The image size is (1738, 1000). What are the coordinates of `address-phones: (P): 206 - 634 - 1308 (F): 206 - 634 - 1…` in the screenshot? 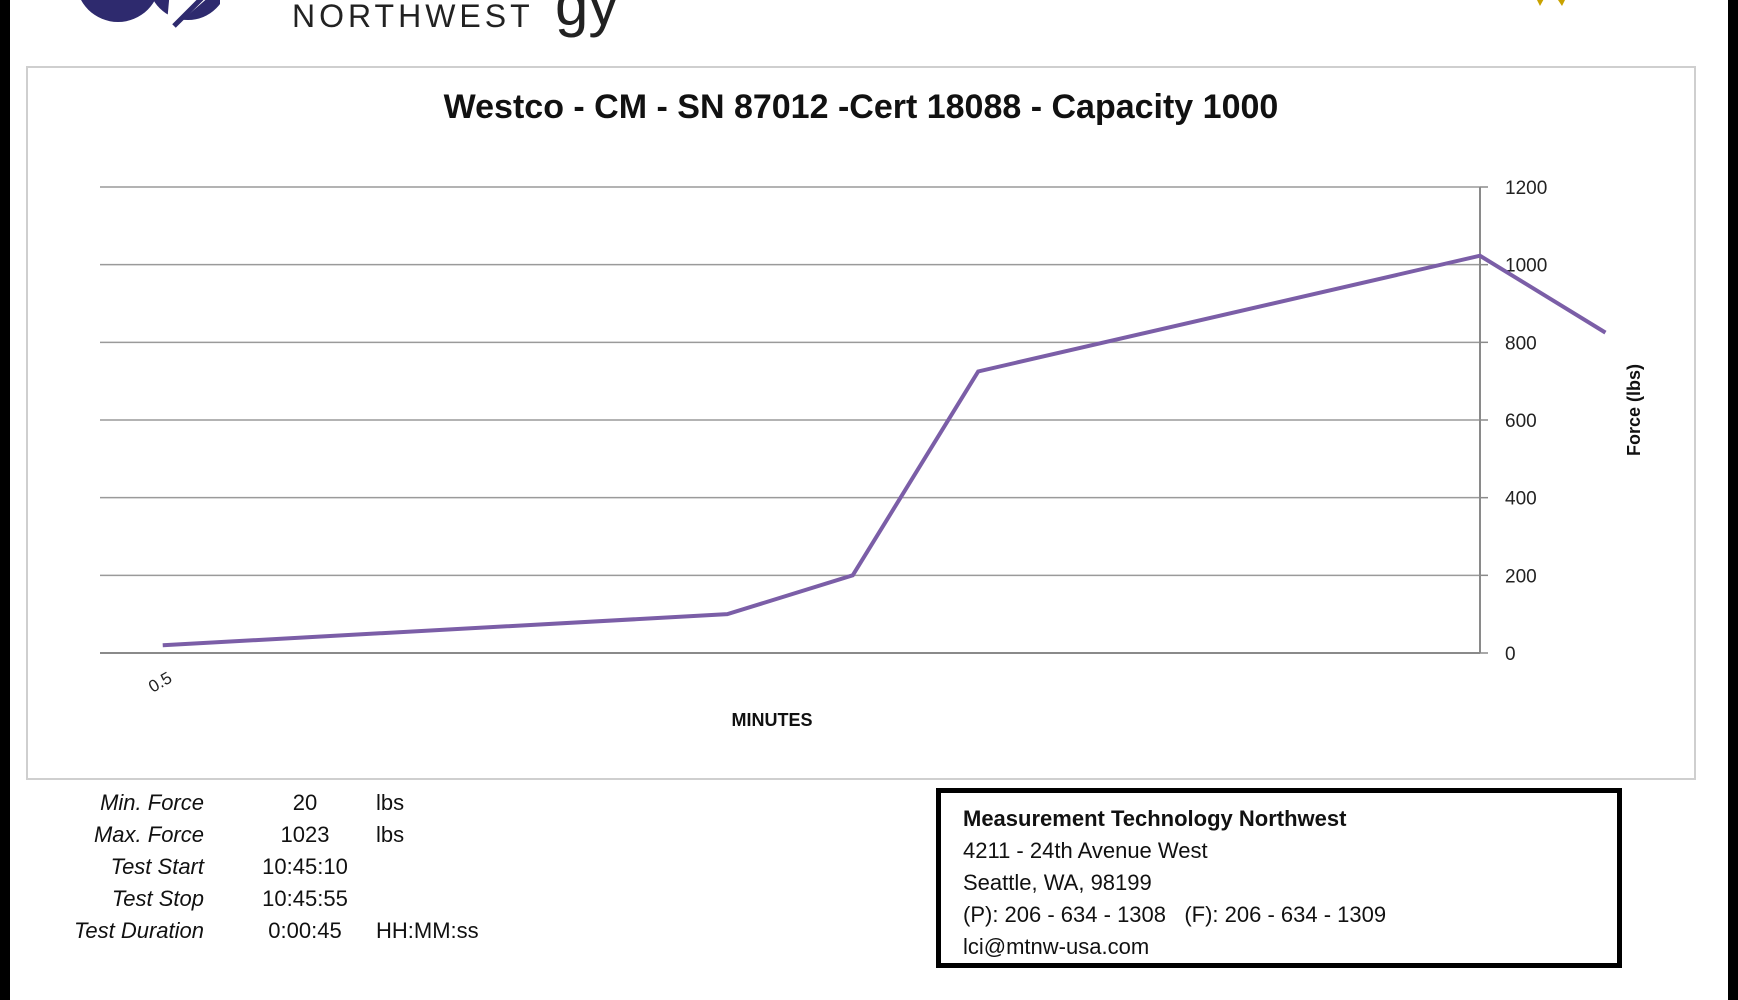 It's located at (1175, 914).